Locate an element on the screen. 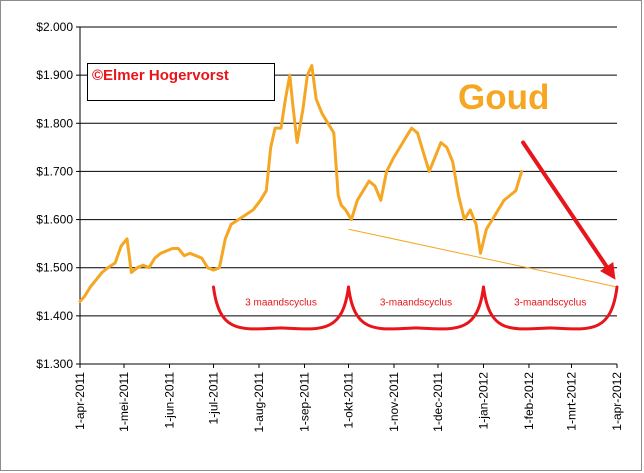 This screenshot has width=644, height=473. x-tick-label: 1-okt-2011 is located at coordinates (349, 400).